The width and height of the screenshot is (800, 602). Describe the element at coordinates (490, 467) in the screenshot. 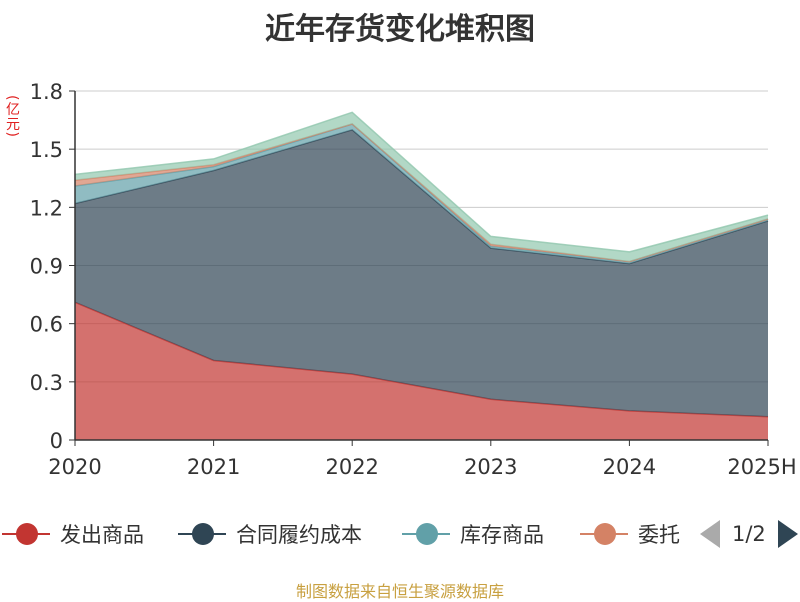

I see `x-tick-label: 2023` at that location.